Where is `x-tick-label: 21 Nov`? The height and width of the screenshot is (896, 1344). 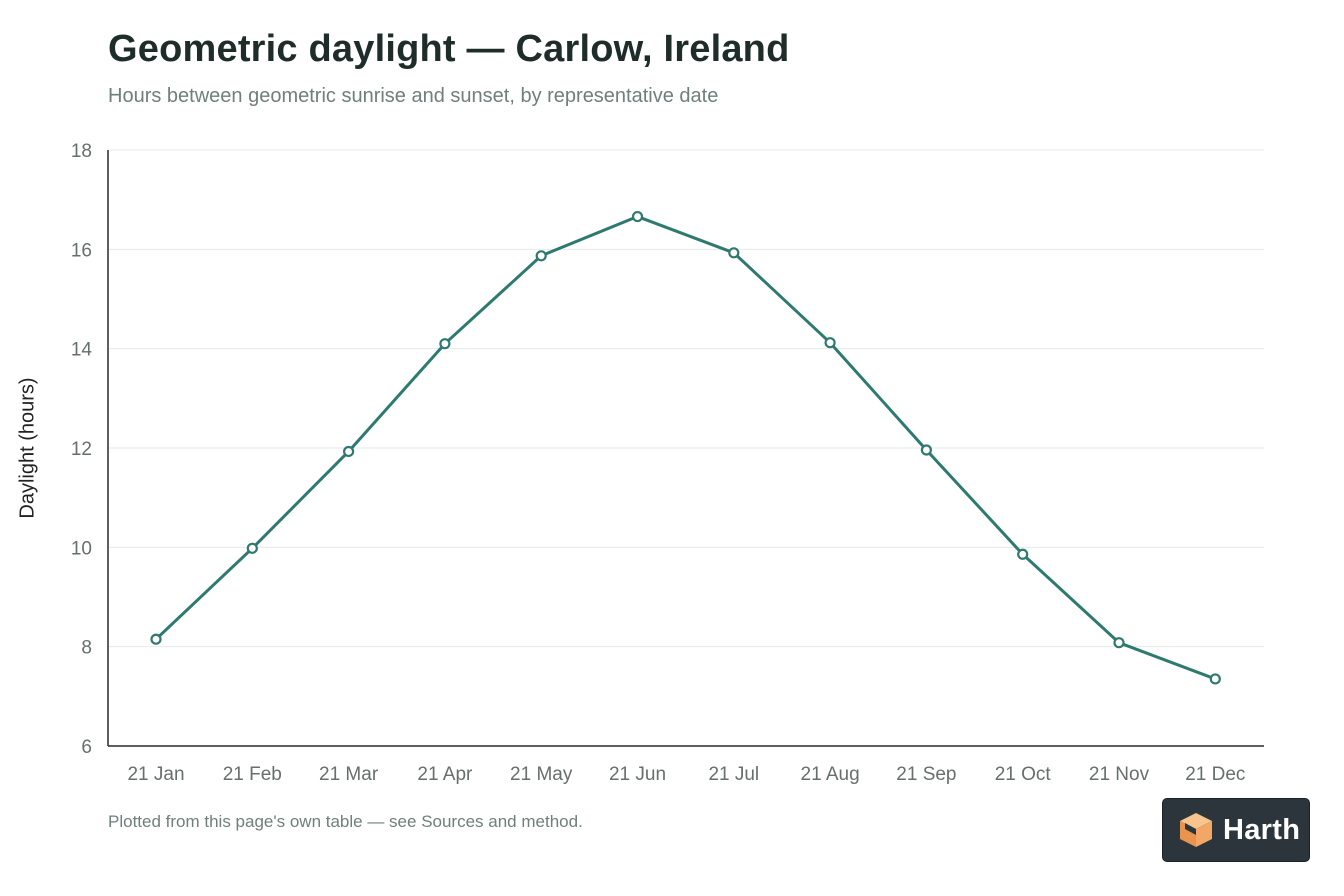 x-tick-label: 21 Nov is located at coordinates (1119, 774).